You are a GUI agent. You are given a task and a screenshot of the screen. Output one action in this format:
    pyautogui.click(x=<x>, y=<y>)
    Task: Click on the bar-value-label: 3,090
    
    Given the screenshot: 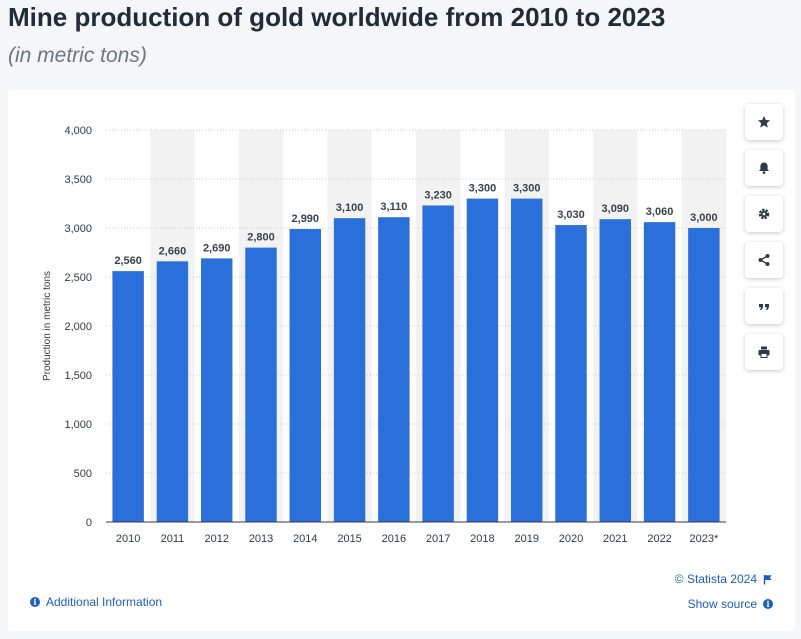 What is the action you would take?
    pyautogui.click(x=616, y=209)
    